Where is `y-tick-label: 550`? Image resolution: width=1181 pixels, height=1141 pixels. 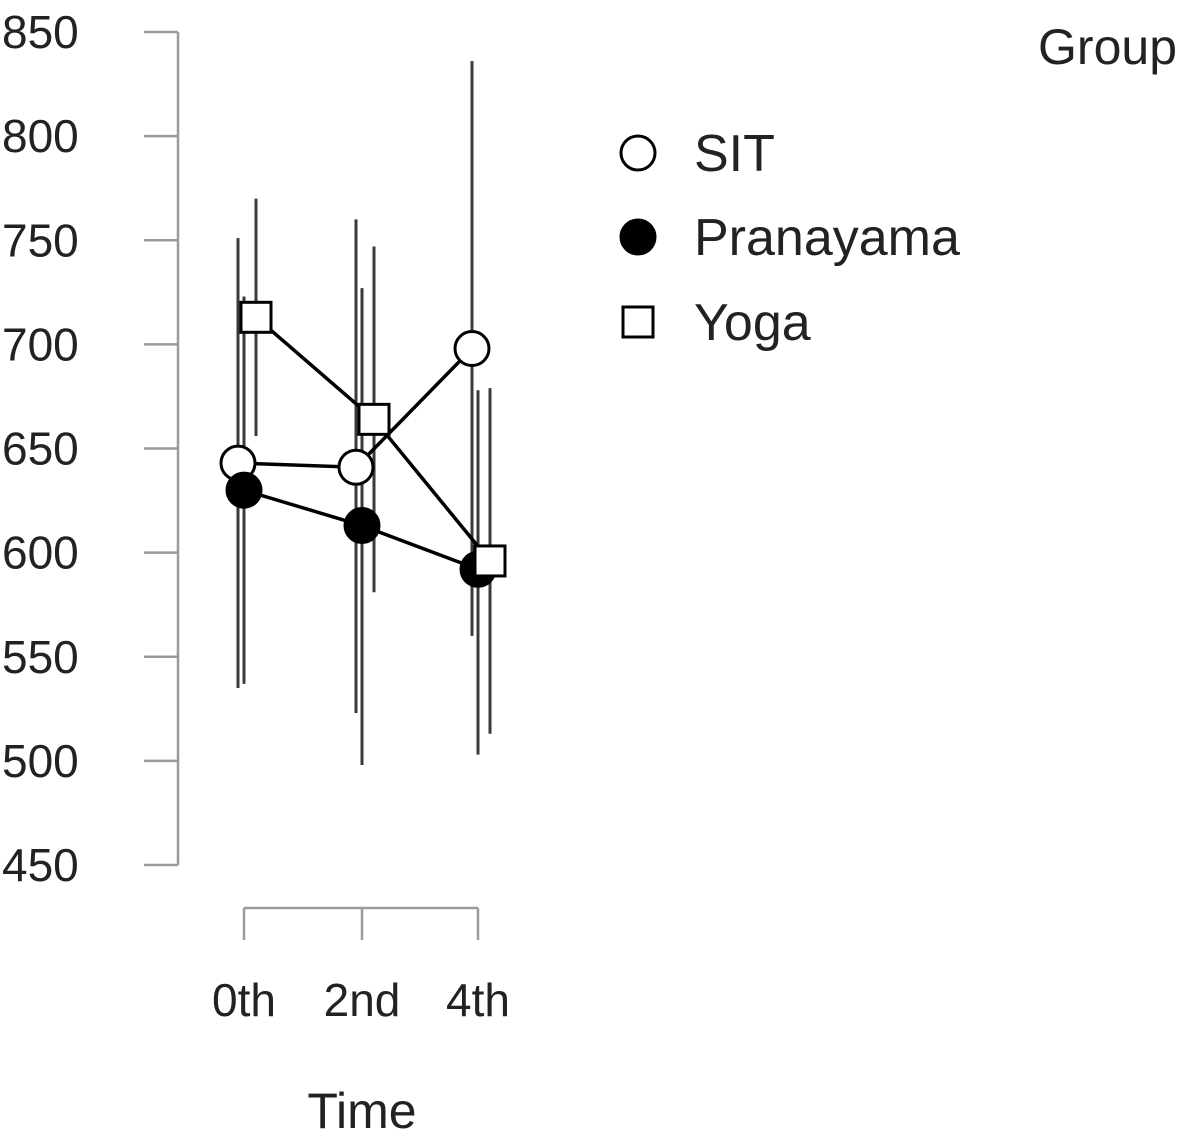
y-tick-label: 550 is located at coordinates (40, 657).